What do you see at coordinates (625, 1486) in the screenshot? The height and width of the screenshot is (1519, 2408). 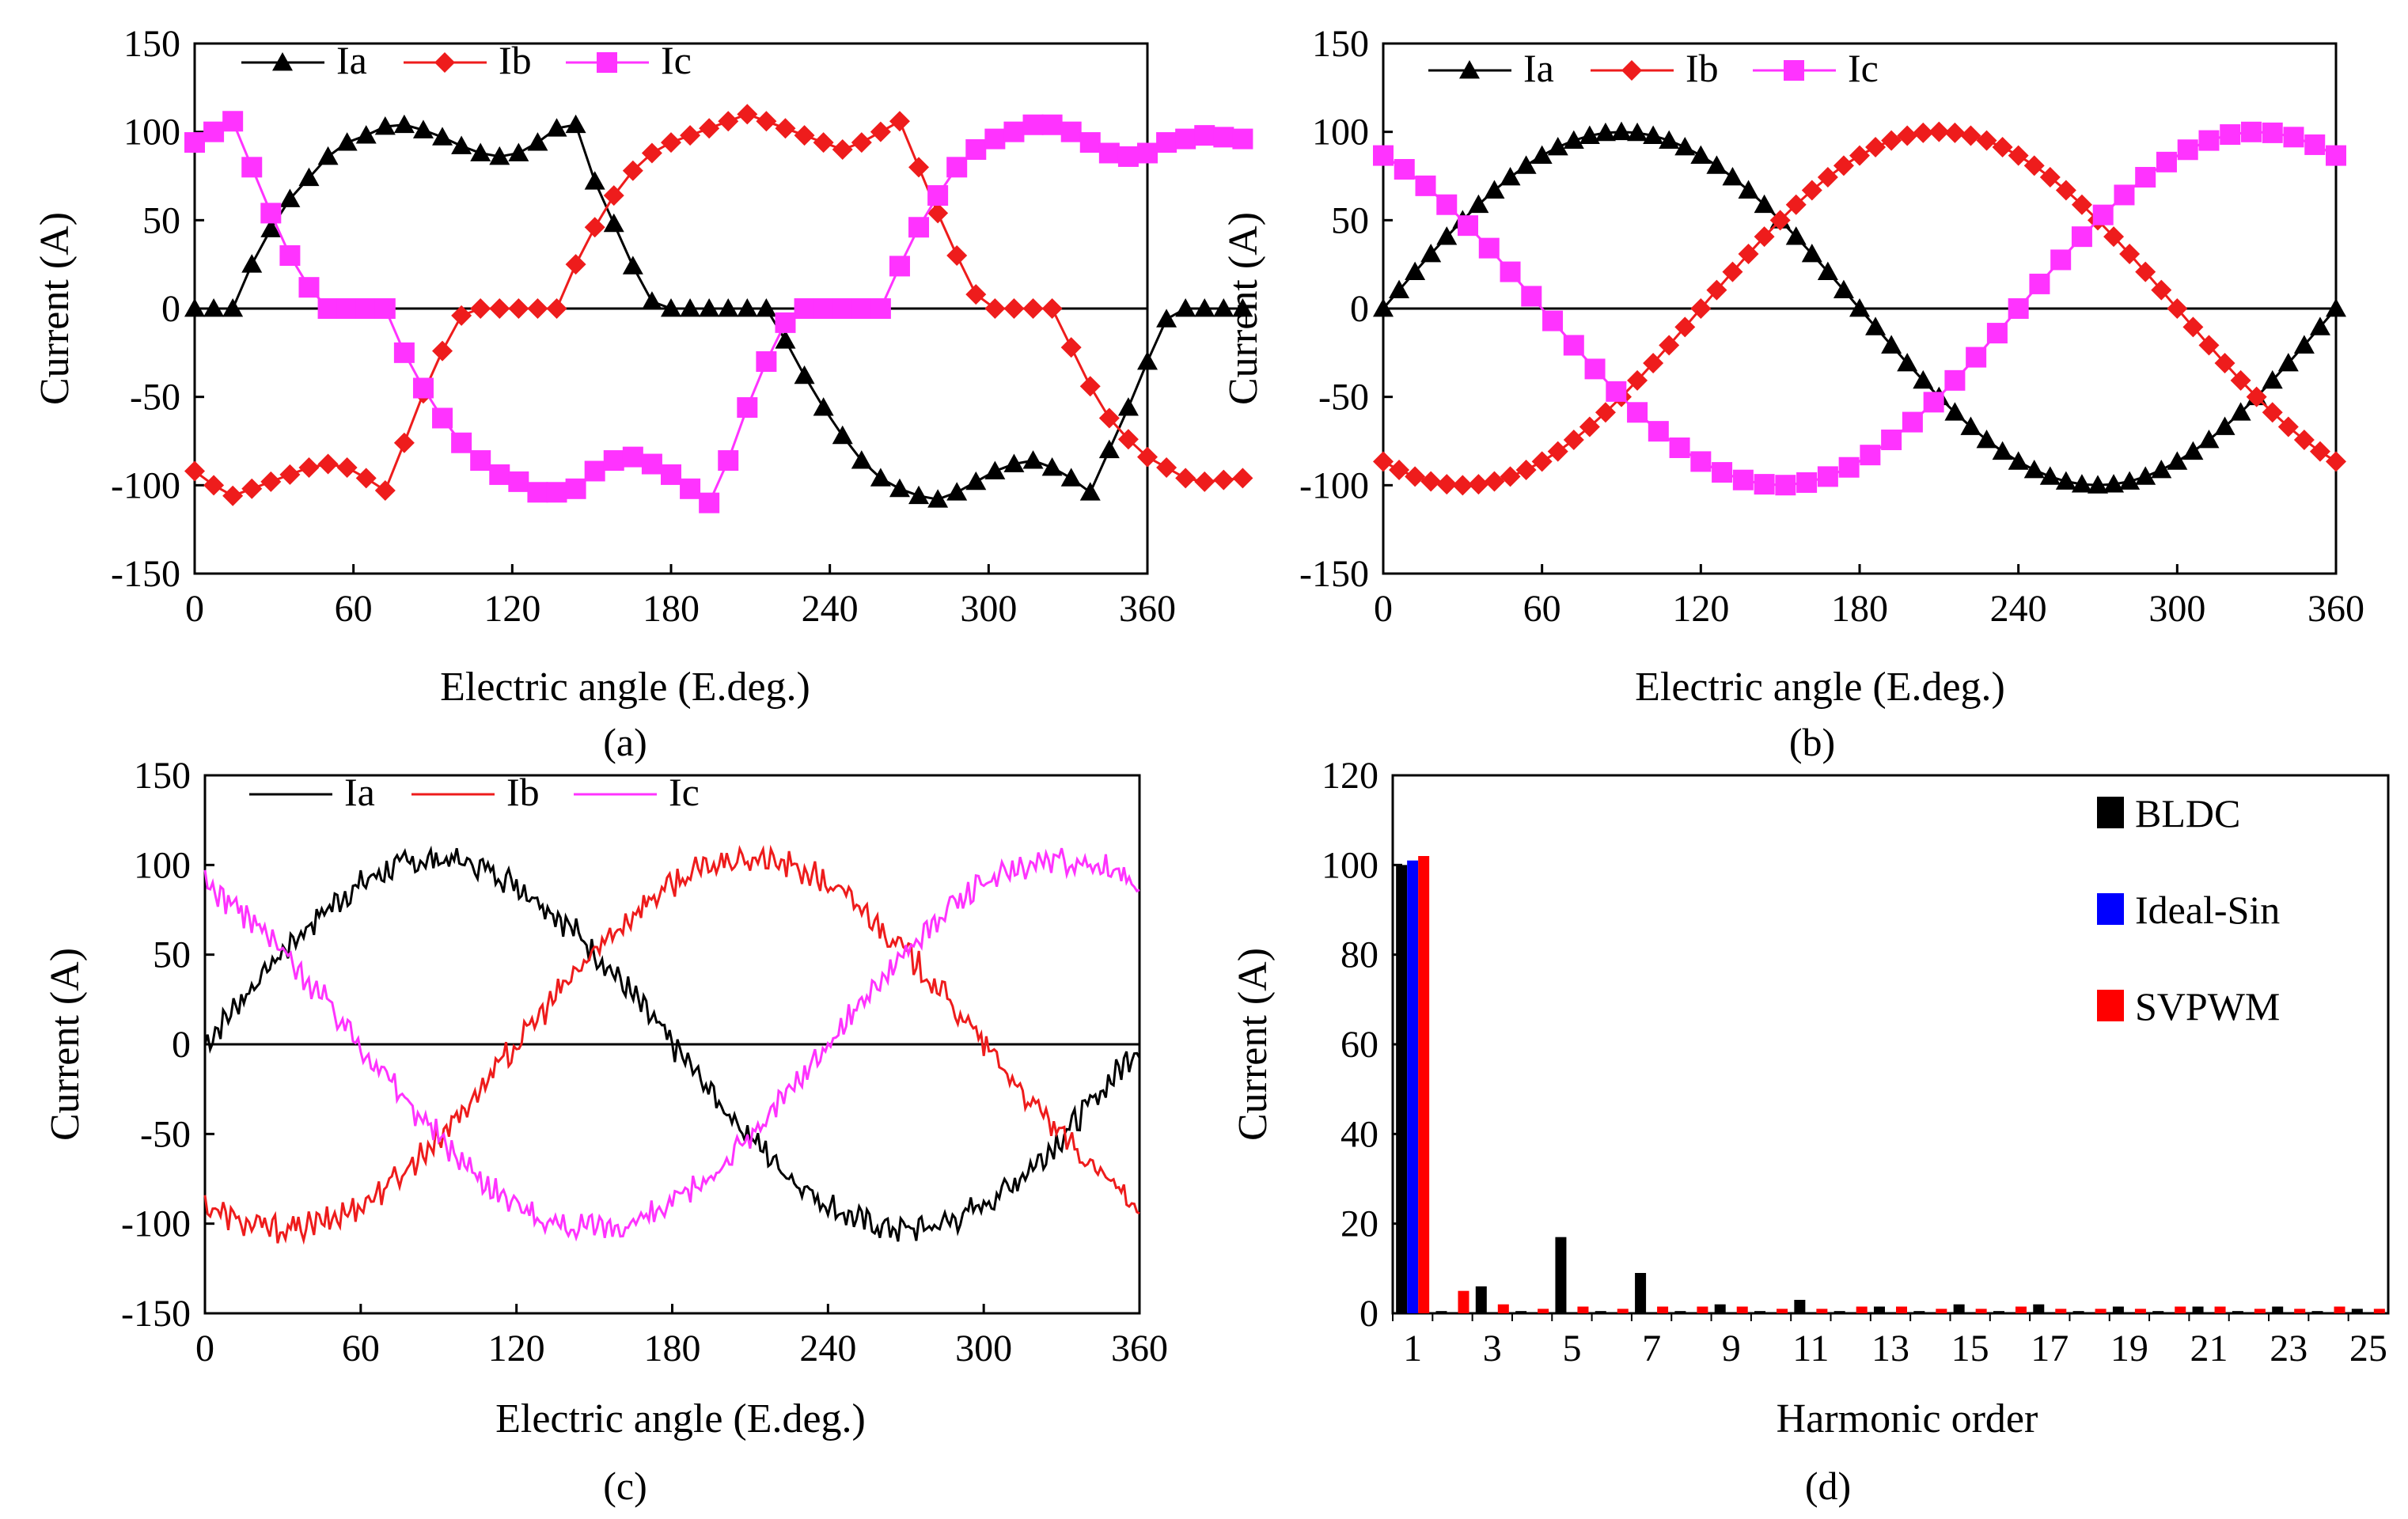 I see `panel-caption: (c)` at bounding box center [625, 1486].